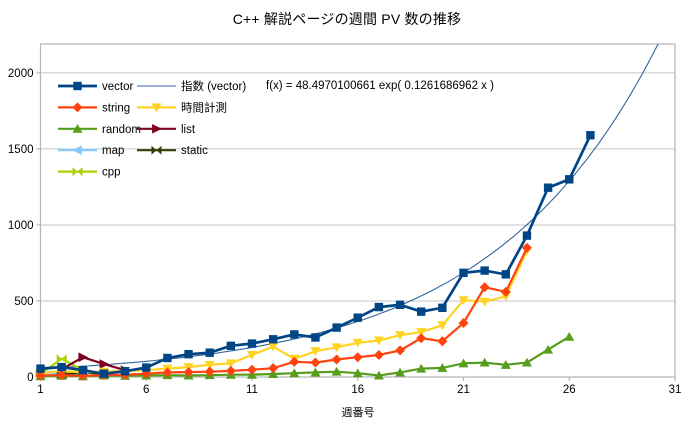  What do you see at coordinates (99, 130) in the screenshot?
I see `legend-item-random: random` at bounding box center [99, 130].